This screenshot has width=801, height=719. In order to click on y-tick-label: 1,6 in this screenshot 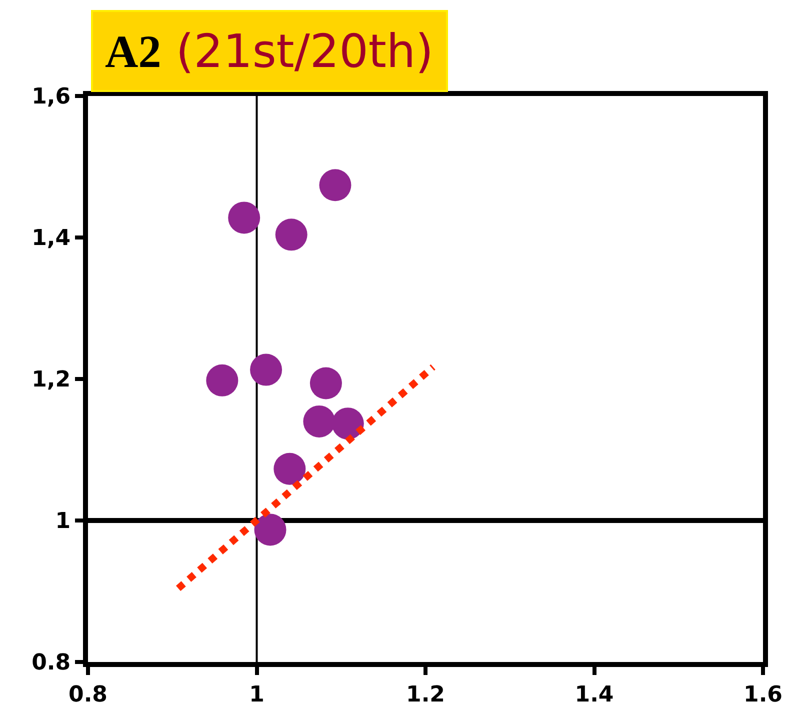, I will do `click(51, 97)`.